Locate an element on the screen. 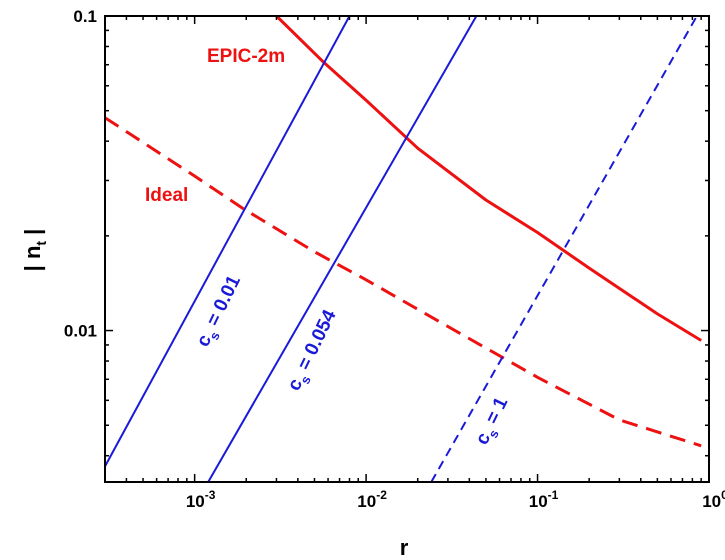 This screenshot has width=725, height=560. annotation-cs0054: cs = 0.054 is located at coordinates (314, 351).